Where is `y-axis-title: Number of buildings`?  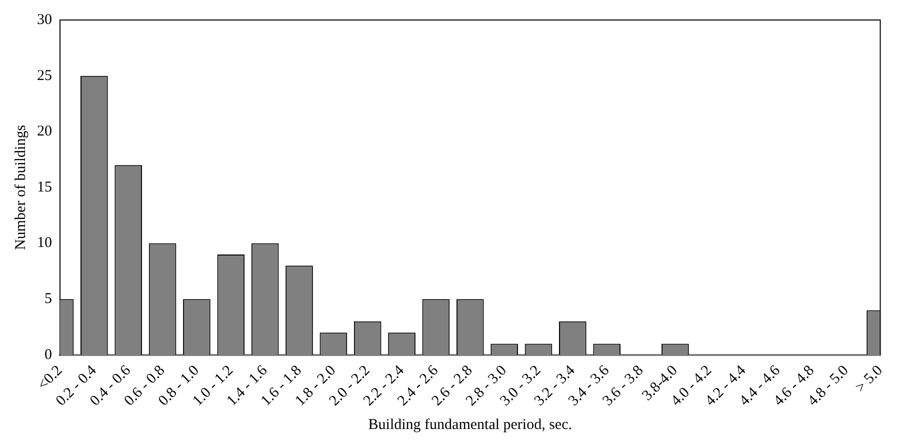 y-axis-title: Number of buildings is located at coordinates (20, 187).